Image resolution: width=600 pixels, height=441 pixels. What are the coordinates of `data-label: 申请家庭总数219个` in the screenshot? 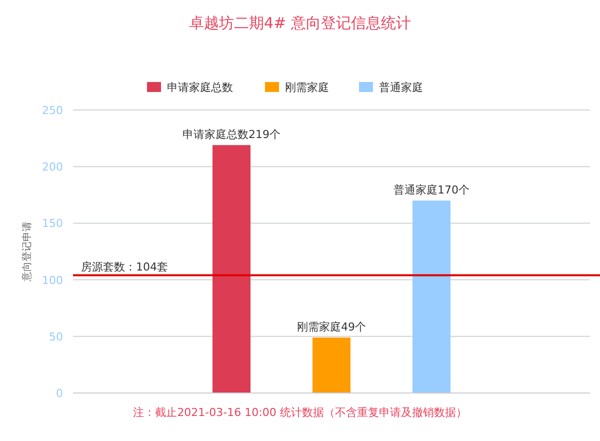 It's located at (231, 135).